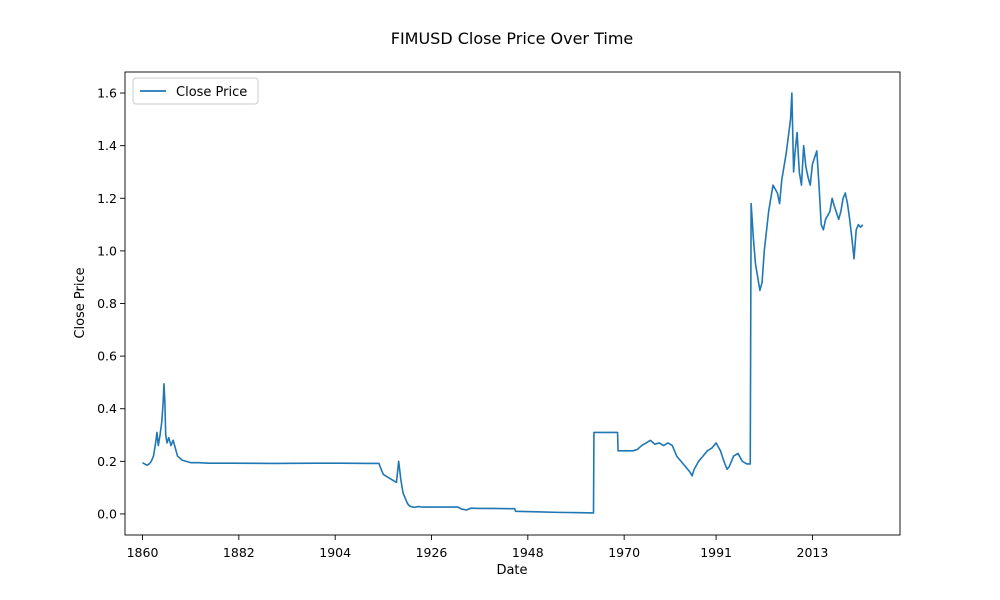 The width and height of the screenshot is (1000, 600). Describe the element at coordinates (716, 552) in the screenshot. I see `x-tick-label: 1991` at that location.